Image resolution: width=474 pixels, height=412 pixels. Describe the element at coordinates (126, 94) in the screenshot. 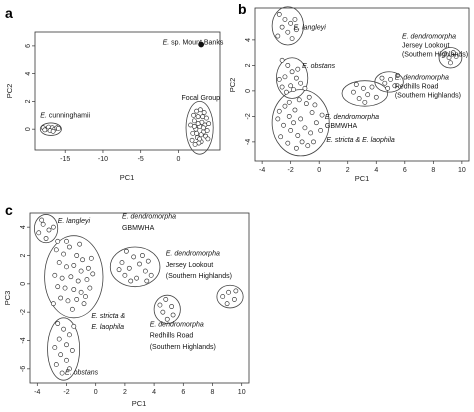

I see `panel-a-points` at that location.